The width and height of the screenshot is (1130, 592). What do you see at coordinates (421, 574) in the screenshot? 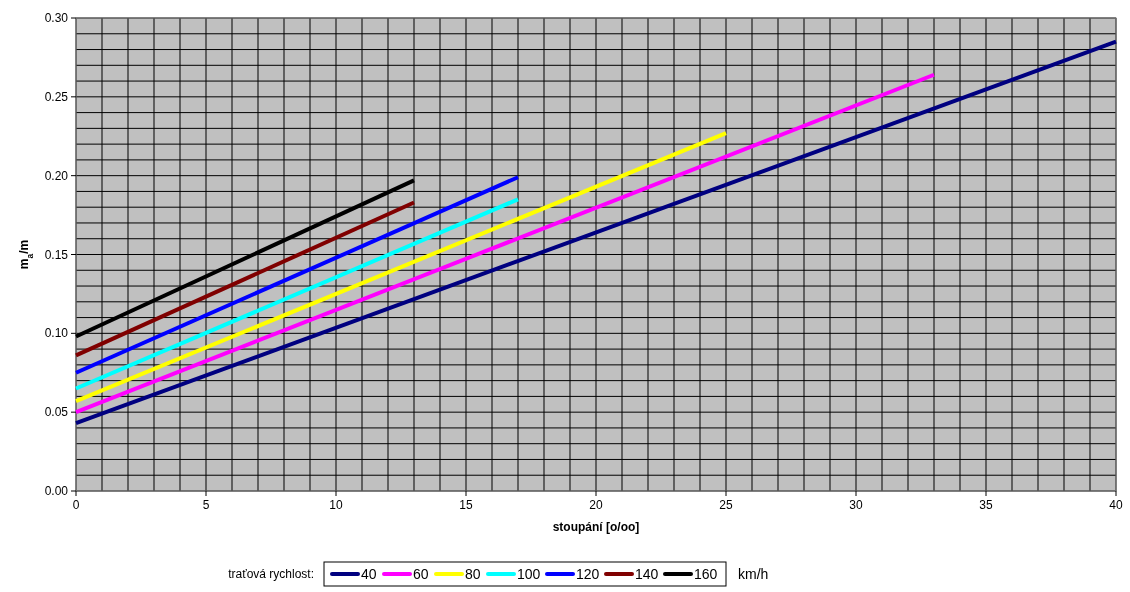
I see `legend-label: 60` at bounding box center [421, 574].